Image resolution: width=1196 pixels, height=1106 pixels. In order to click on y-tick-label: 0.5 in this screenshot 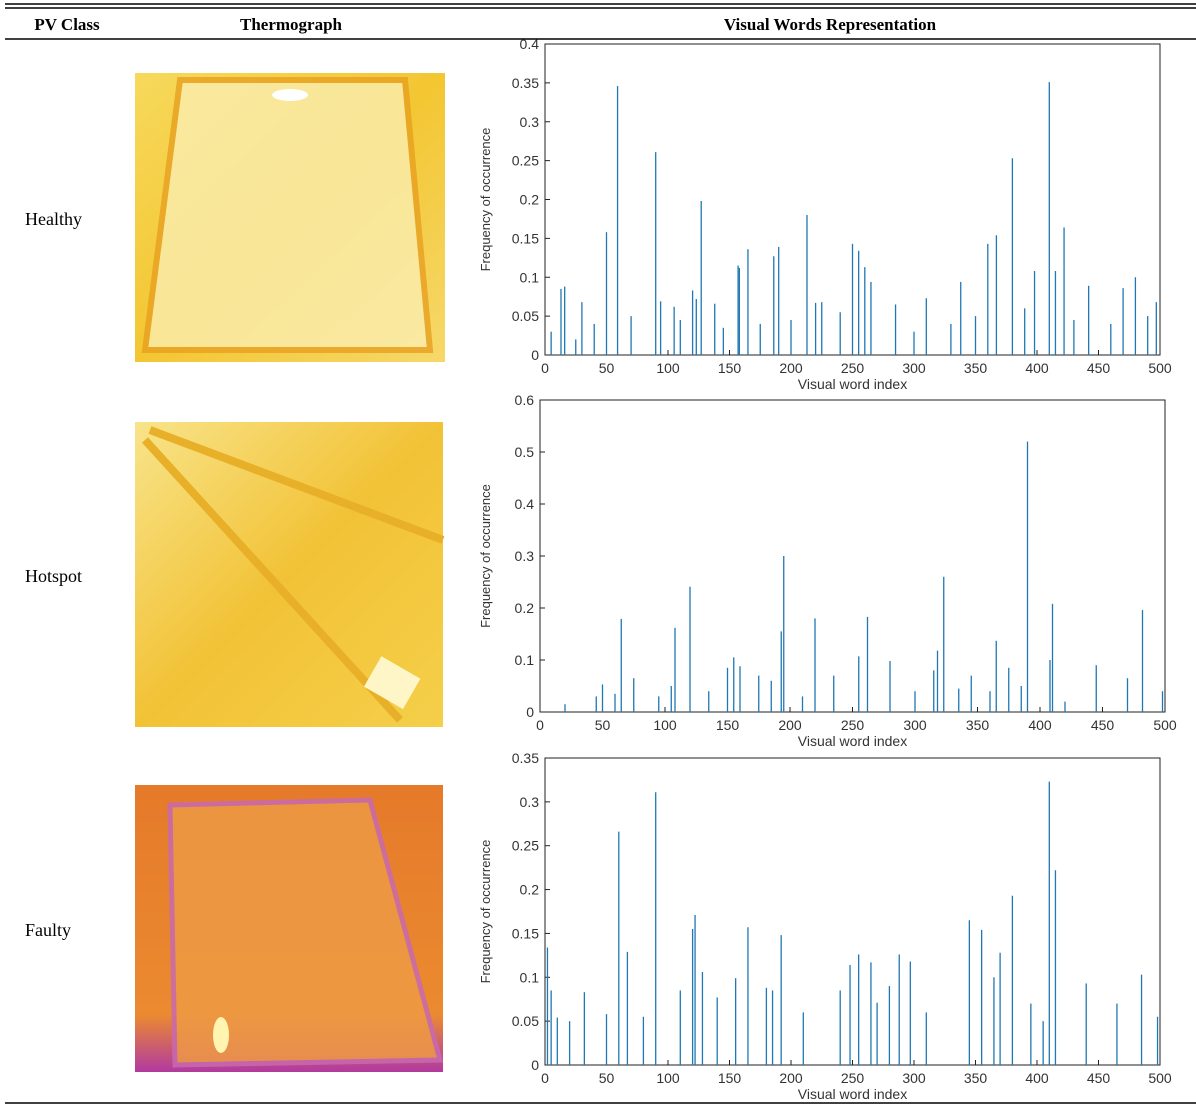, I will do `click(525, 452)`.